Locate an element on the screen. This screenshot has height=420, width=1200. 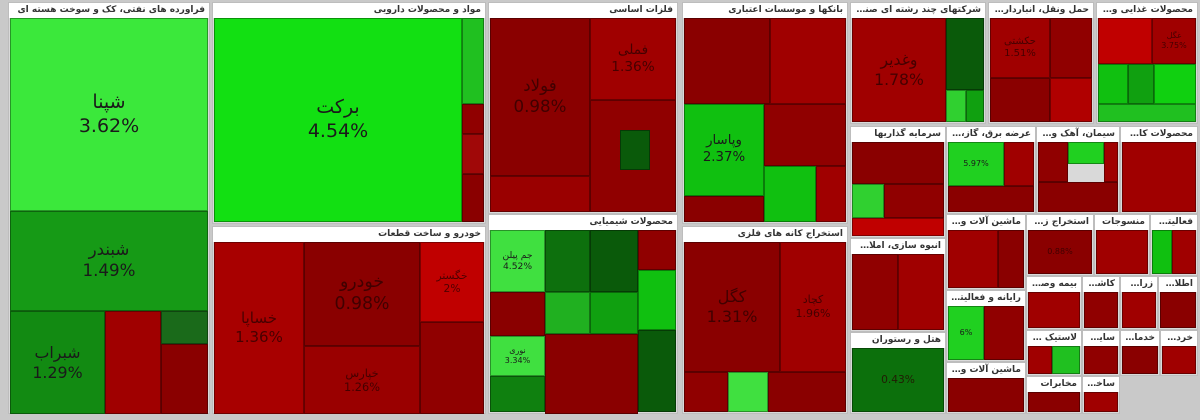
stock-symbol: برکت is located at coordinates (338, 107).